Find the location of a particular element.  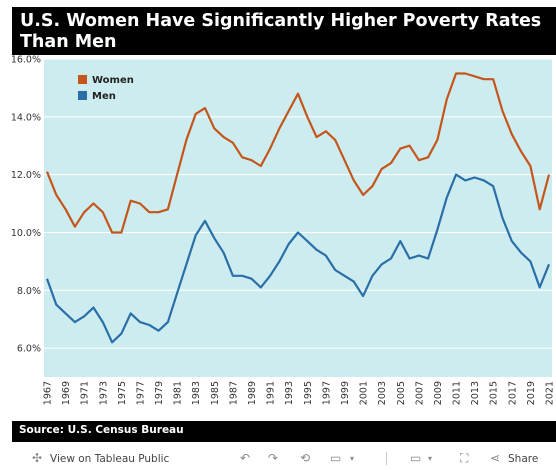

x-tick-label: 1967 is located at coordinates (48, 393).